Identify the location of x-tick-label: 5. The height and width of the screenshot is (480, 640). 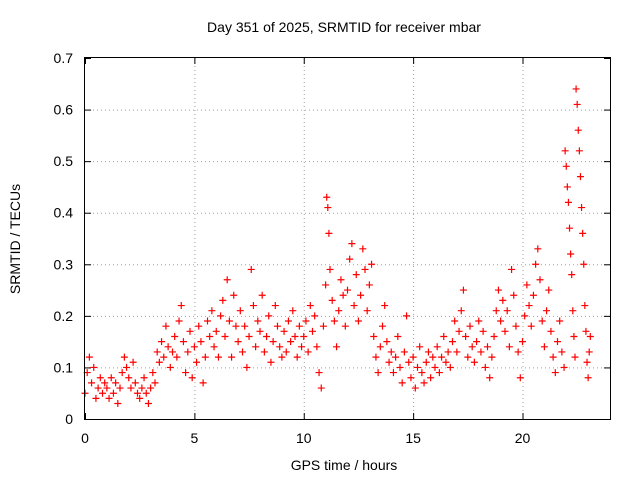
(194, 438).